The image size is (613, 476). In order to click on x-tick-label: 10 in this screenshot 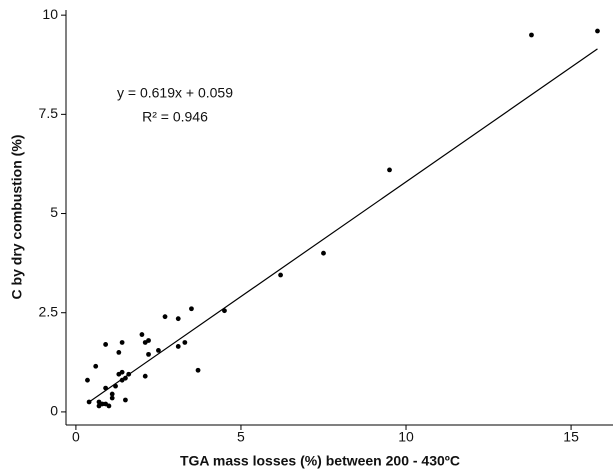, I will do `click(406, 437)`.